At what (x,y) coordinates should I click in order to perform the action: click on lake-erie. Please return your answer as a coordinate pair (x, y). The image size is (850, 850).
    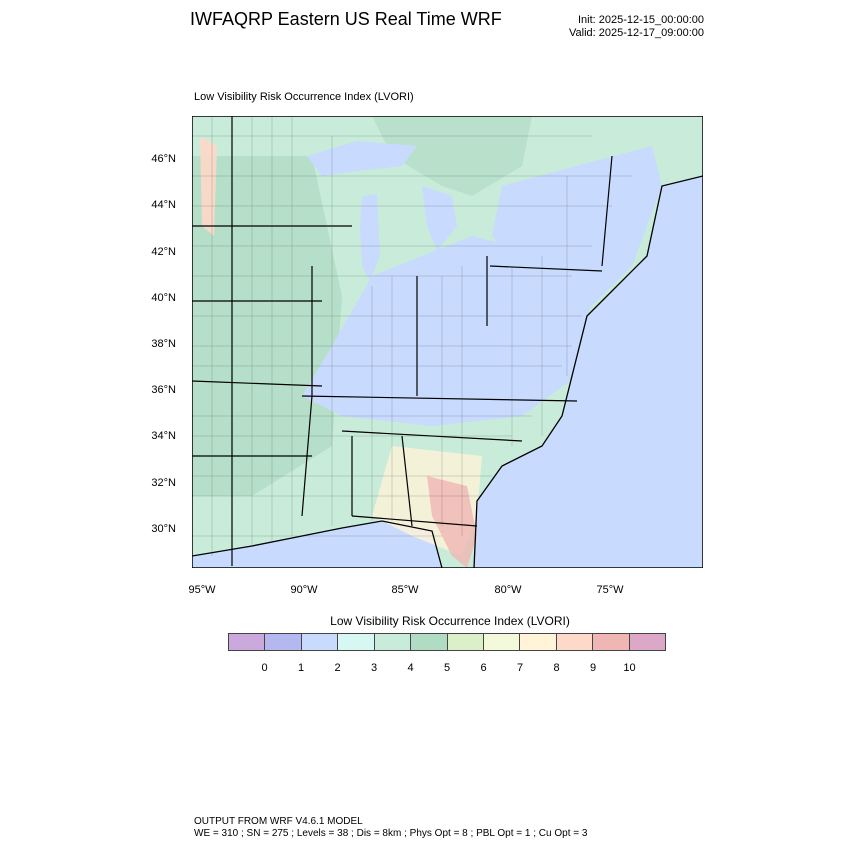
    Looking at the image, I should click on (472, 258).